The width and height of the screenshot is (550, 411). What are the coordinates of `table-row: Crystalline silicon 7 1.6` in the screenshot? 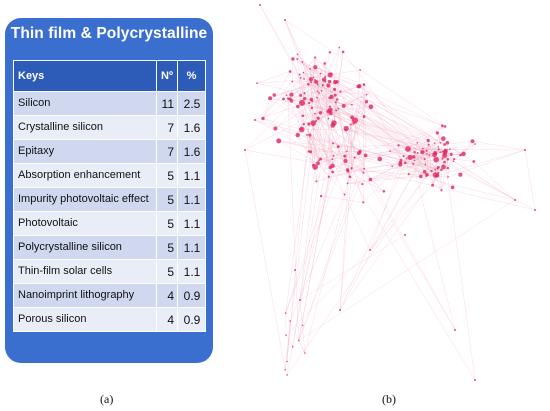 It's located at (109, 127).